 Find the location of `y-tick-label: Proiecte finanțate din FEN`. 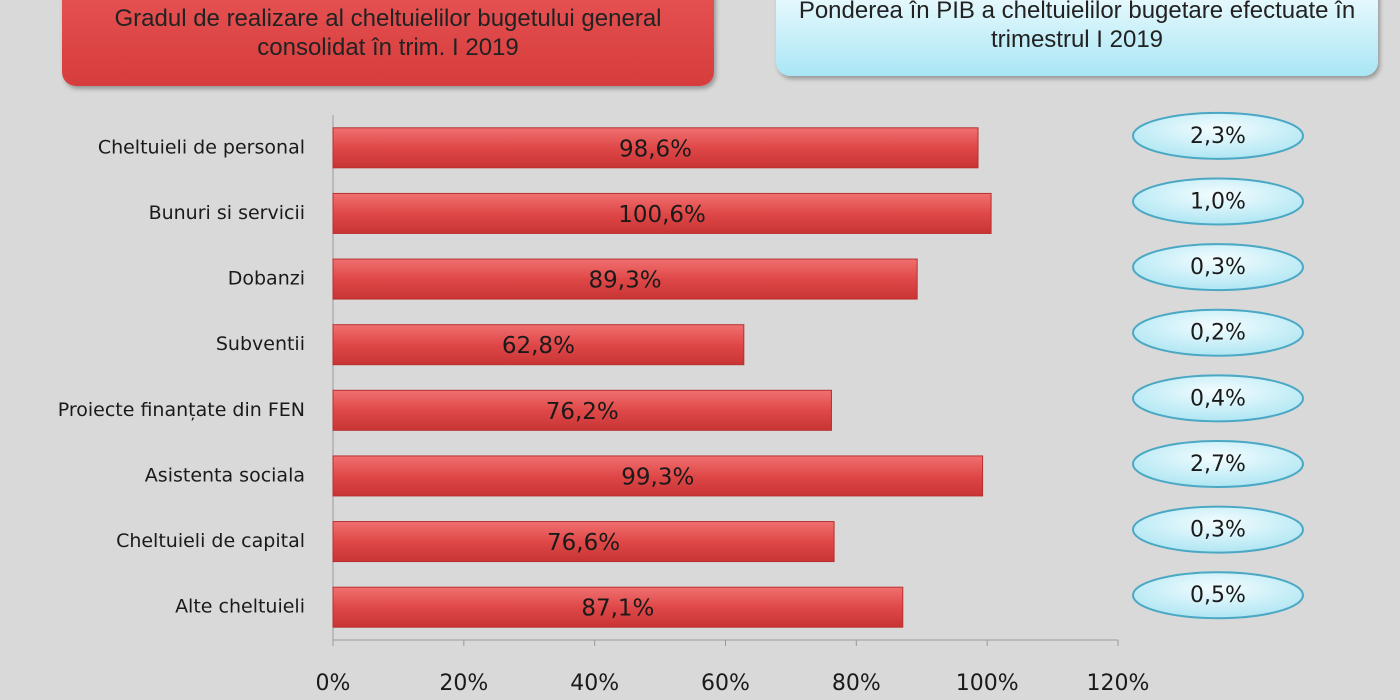

y-tick-label: Proiecte finanțate din FEN is located at coordinates (181, 410).